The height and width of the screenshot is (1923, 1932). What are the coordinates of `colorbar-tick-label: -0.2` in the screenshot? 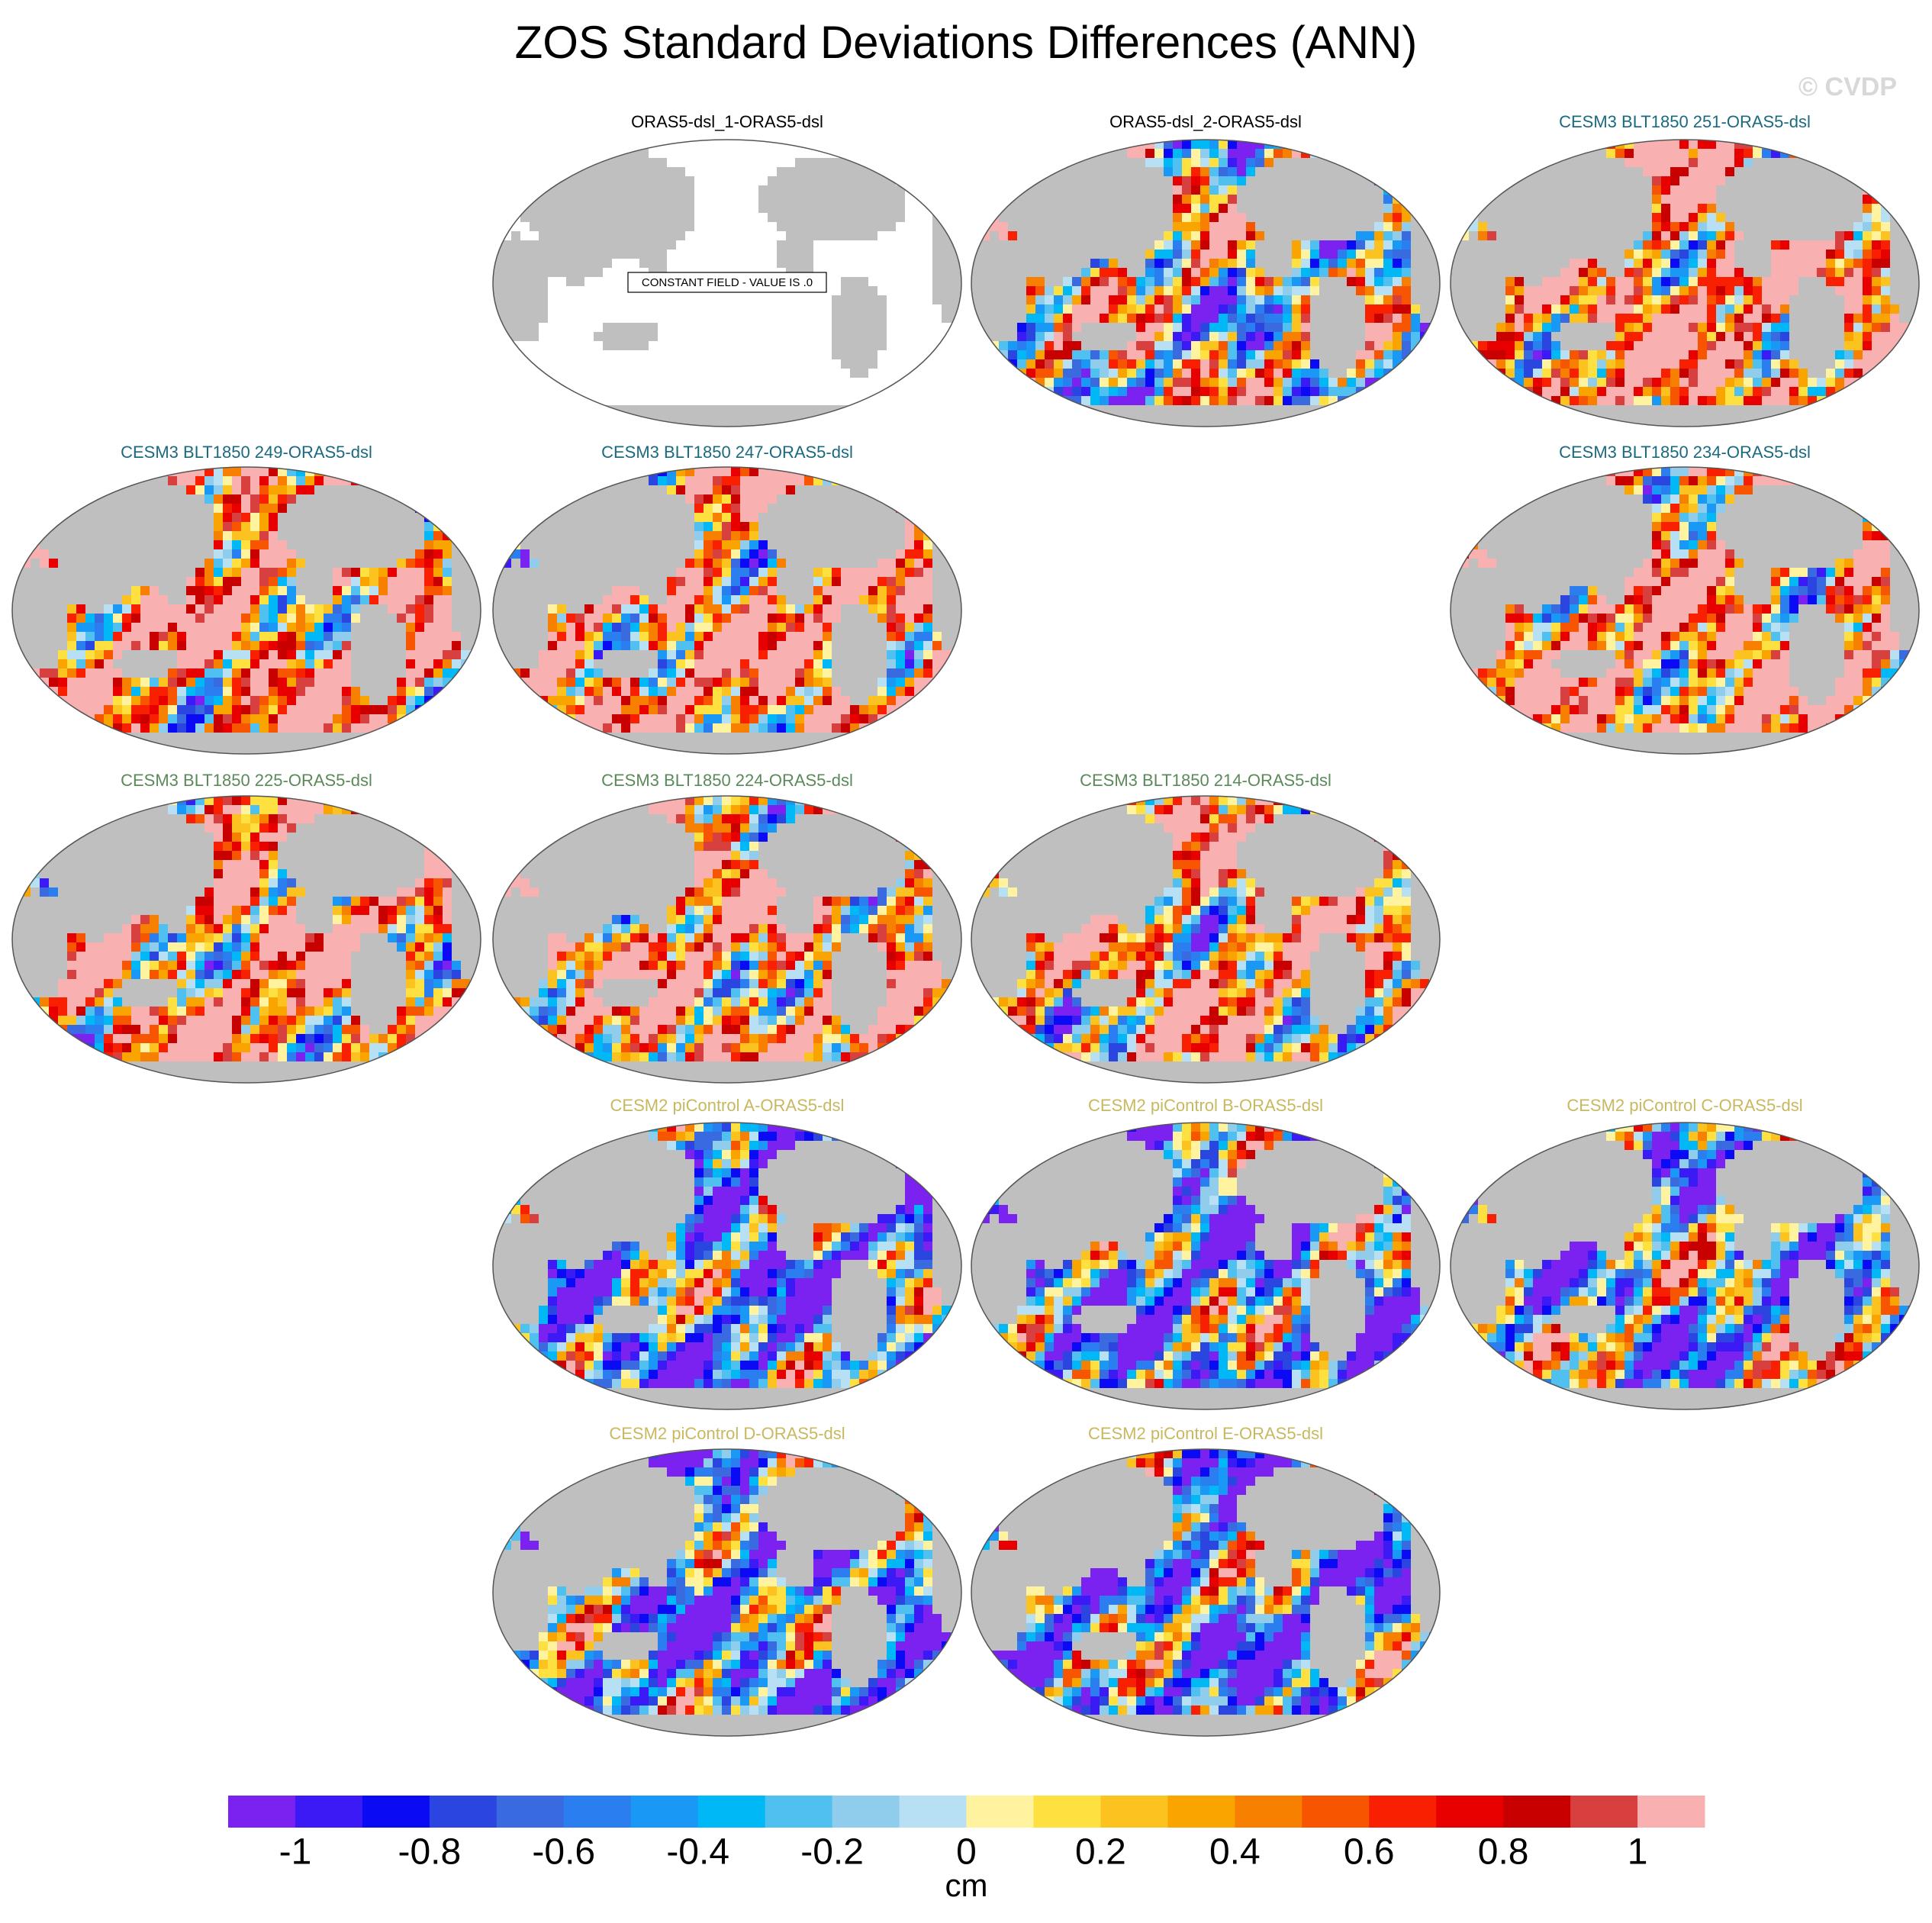 It's located at (832, 1852).